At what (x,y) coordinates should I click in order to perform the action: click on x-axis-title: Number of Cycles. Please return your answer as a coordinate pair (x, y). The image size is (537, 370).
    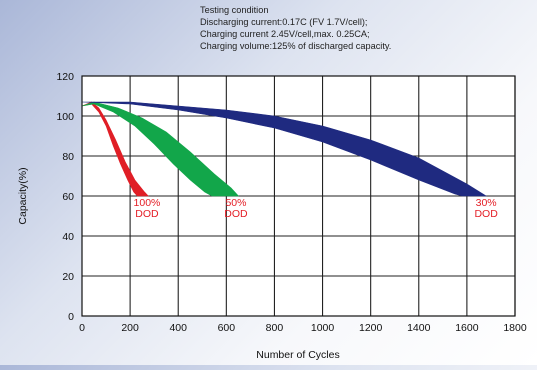
    Looking at the image, I should click on (297, 355).